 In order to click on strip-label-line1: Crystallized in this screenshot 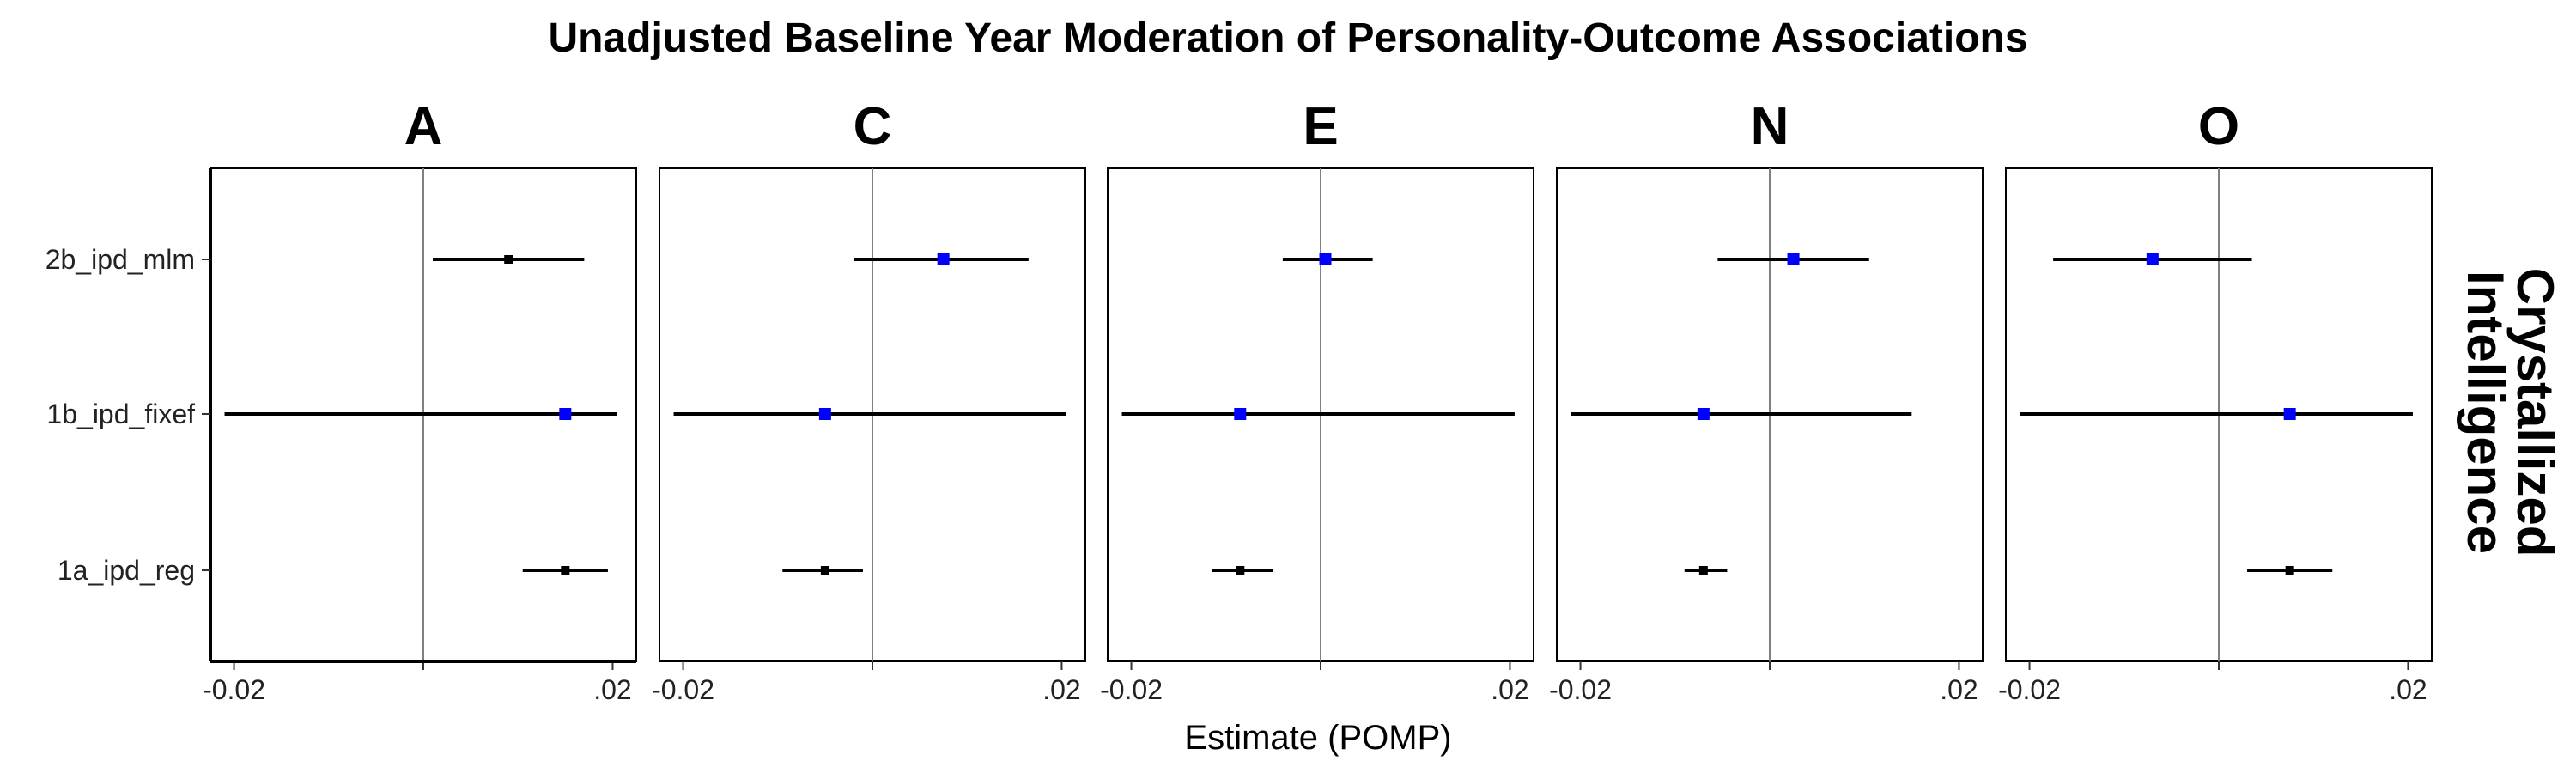, I will do `click(2535, 412)`.